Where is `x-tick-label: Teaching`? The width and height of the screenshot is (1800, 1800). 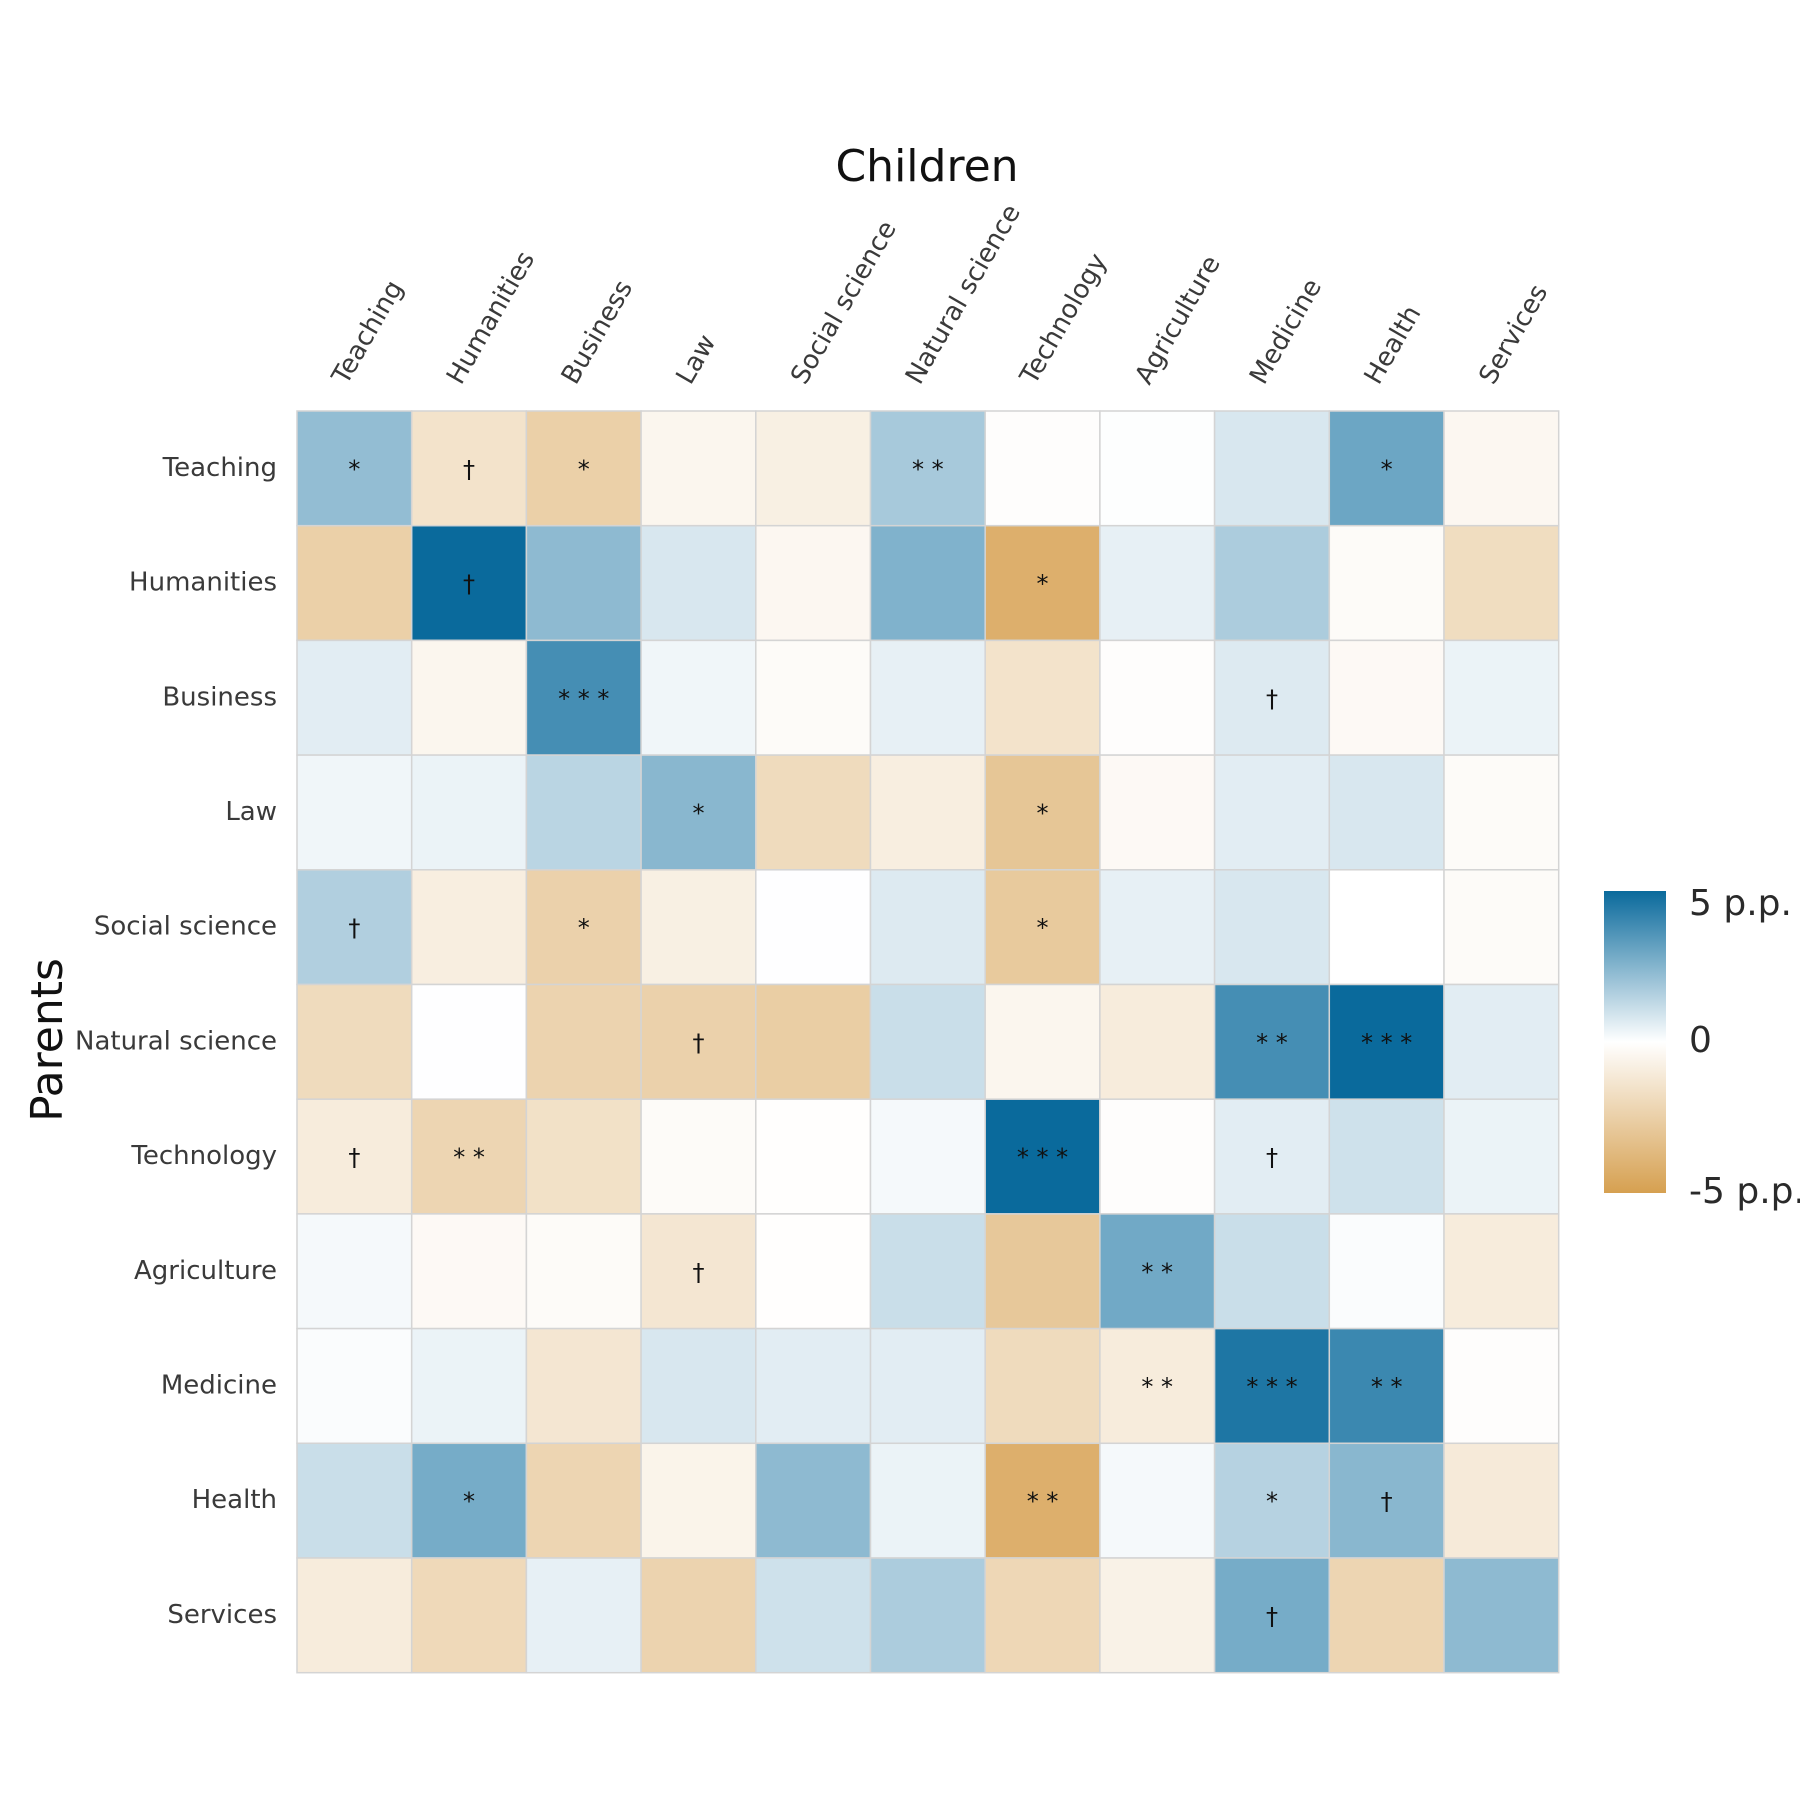 x-tick-label: Teaching is located at coordinates (368, 332).